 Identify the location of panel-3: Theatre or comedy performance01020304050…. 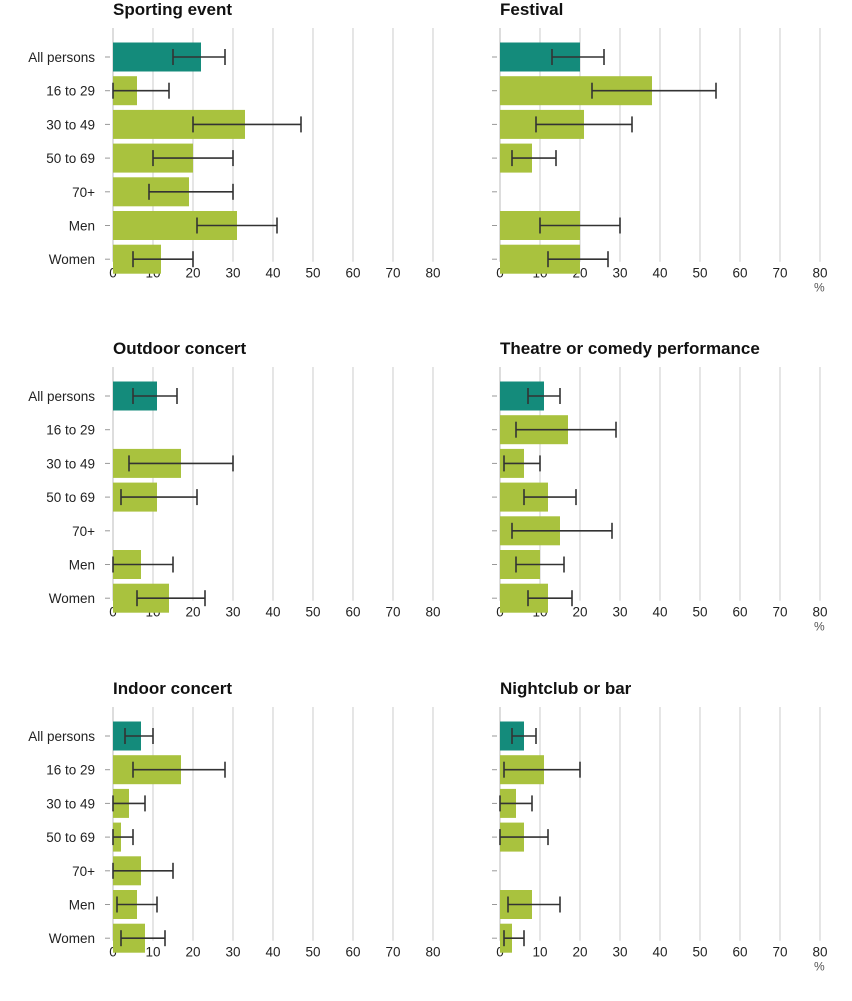
(660, 486).